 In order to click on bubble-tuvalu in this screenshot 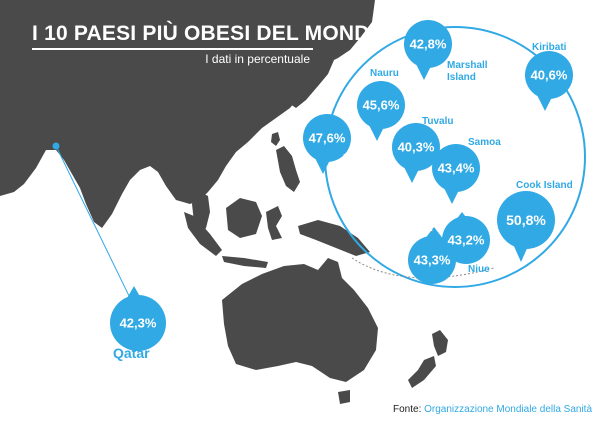, I will do `click(416, 153)`.